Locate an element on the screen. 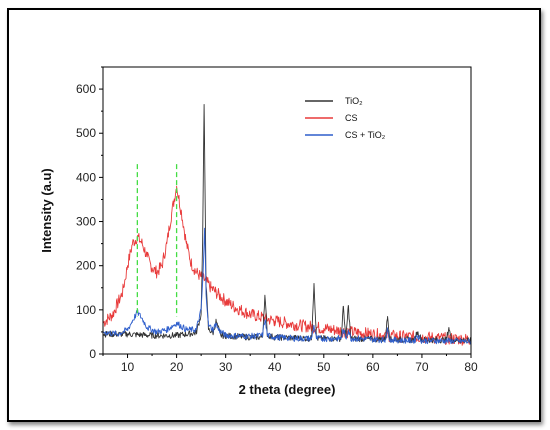 The width and height of the screenshot is (550, 430). y-axis-ticks: 0 100 200 300 400 500 600 is located at coordinates (89, 213).